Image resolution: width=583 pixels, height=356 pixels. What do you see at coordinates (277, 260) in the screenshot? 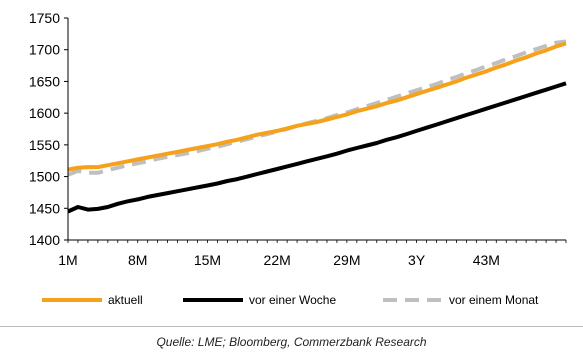
I see `x-tick-label: 22M` at bounding box center [277, 260].